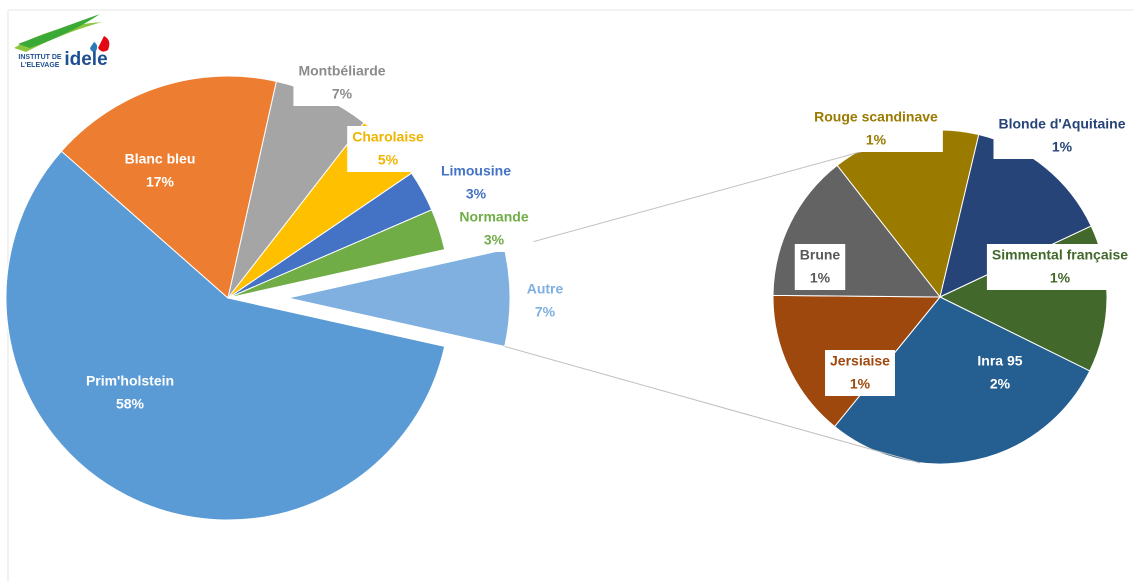 The width and height of the screenshot is (1134, 582). I want to click on data-label: Simmental française 1%, so click(1060, 267).